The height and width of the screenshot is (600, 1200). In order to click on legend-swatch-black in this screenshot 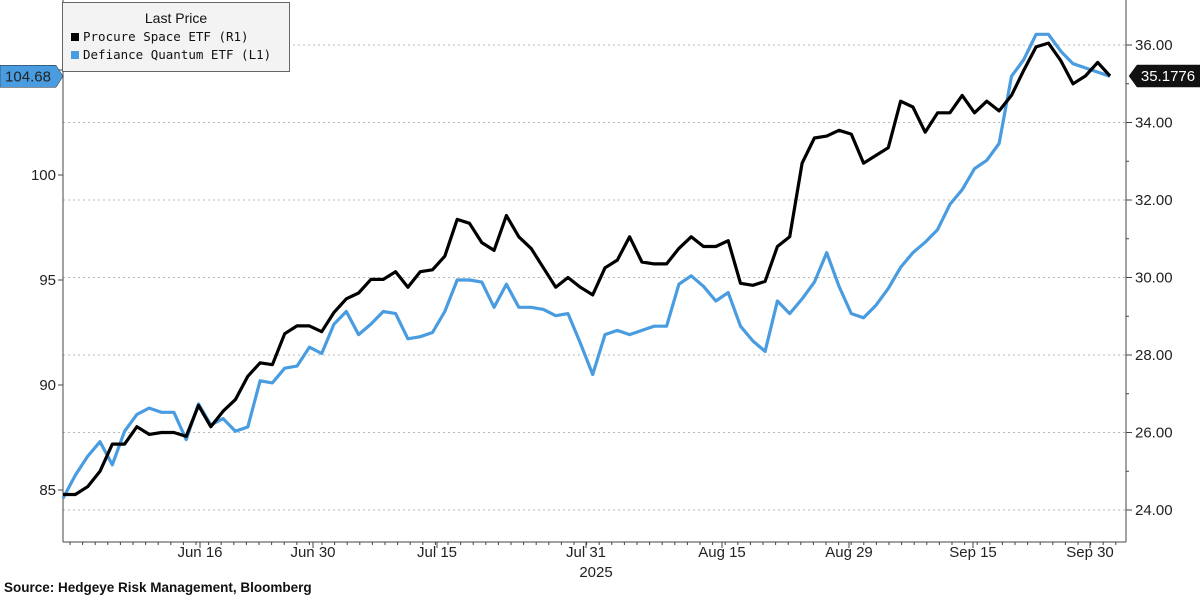, I will do `click(75, 36)`.